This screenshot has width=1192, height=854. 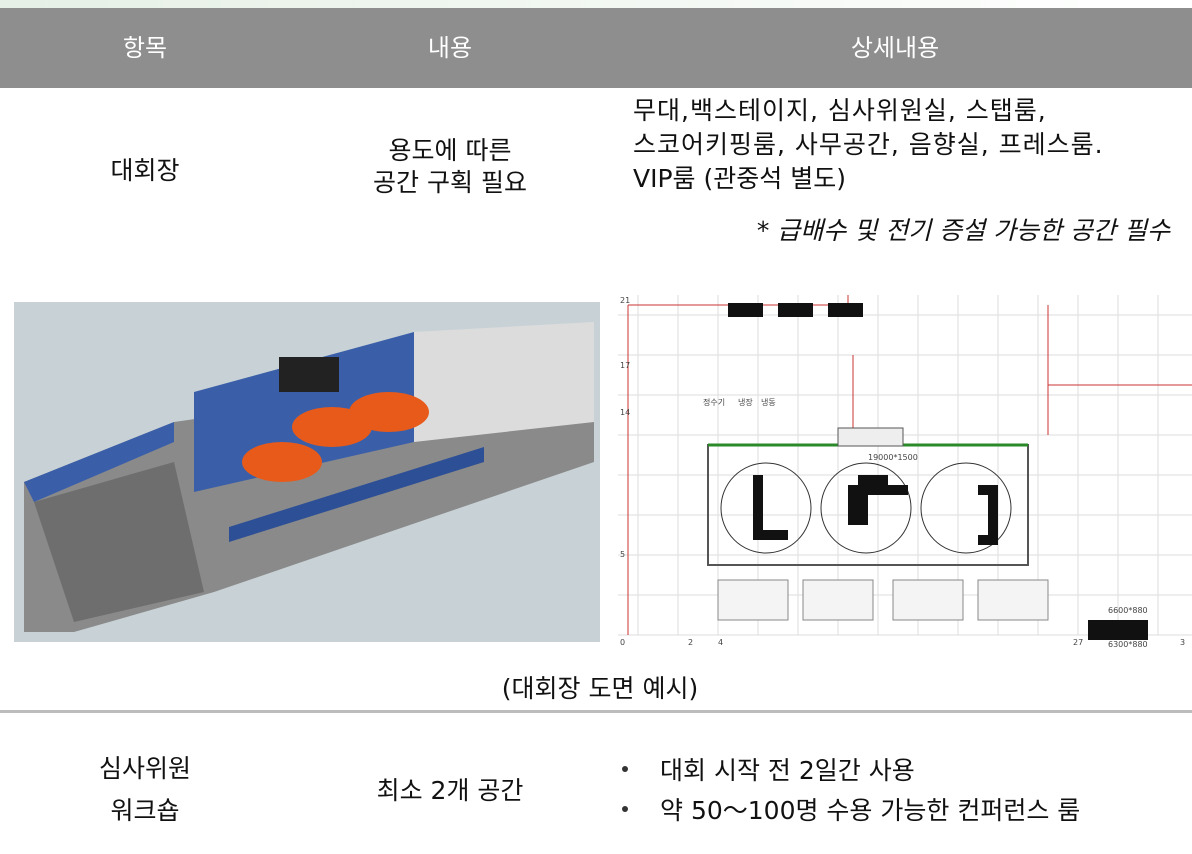 I want to click on plan-label: 6300*880, so click(x=1128, y=644).